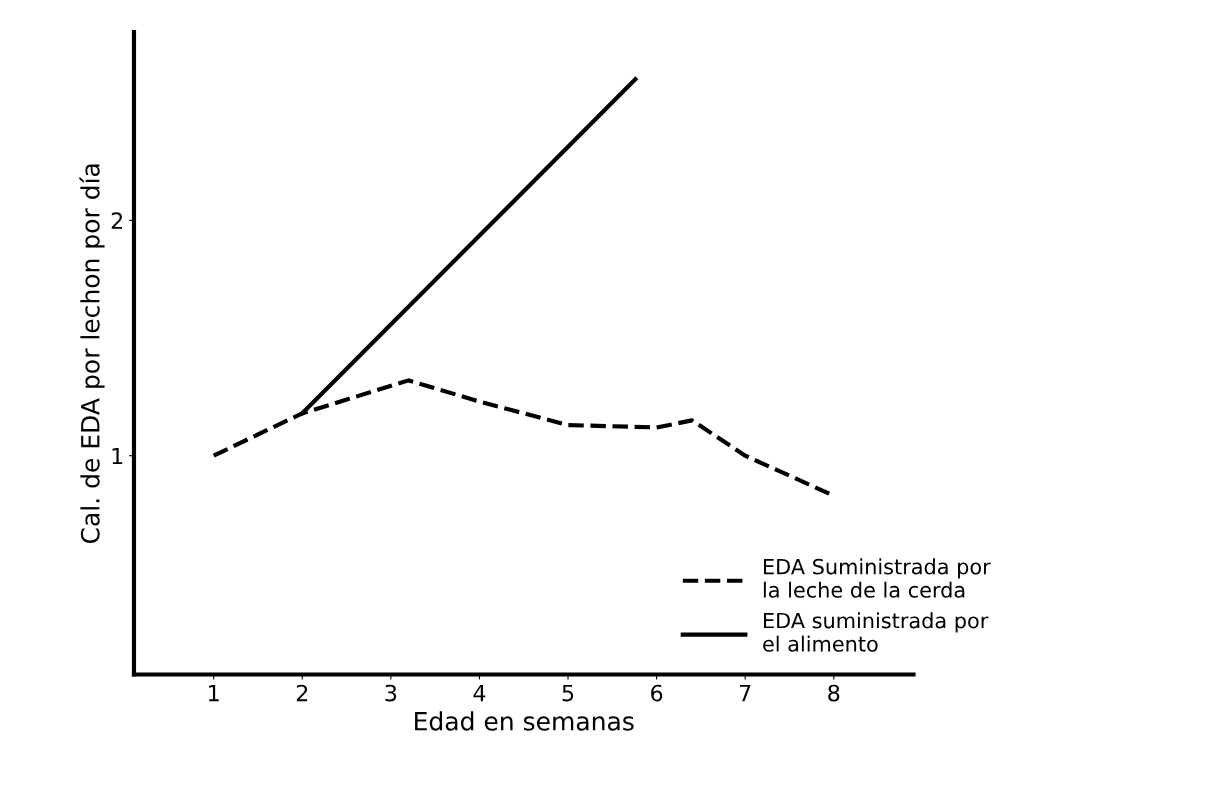 The width and height of the screenshot is (1218, 803). I want to click on x-tick-label: 1, so click(214, 693).